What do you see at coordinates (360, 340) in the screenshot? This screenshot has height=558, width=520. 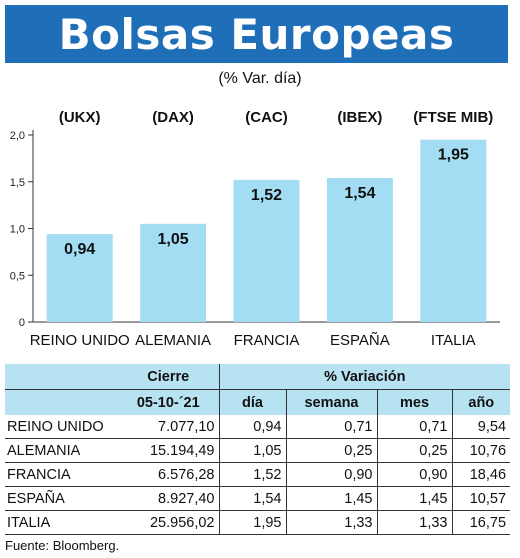 I see `category-label: ESPAÑA` at bounding box center [360, 340].